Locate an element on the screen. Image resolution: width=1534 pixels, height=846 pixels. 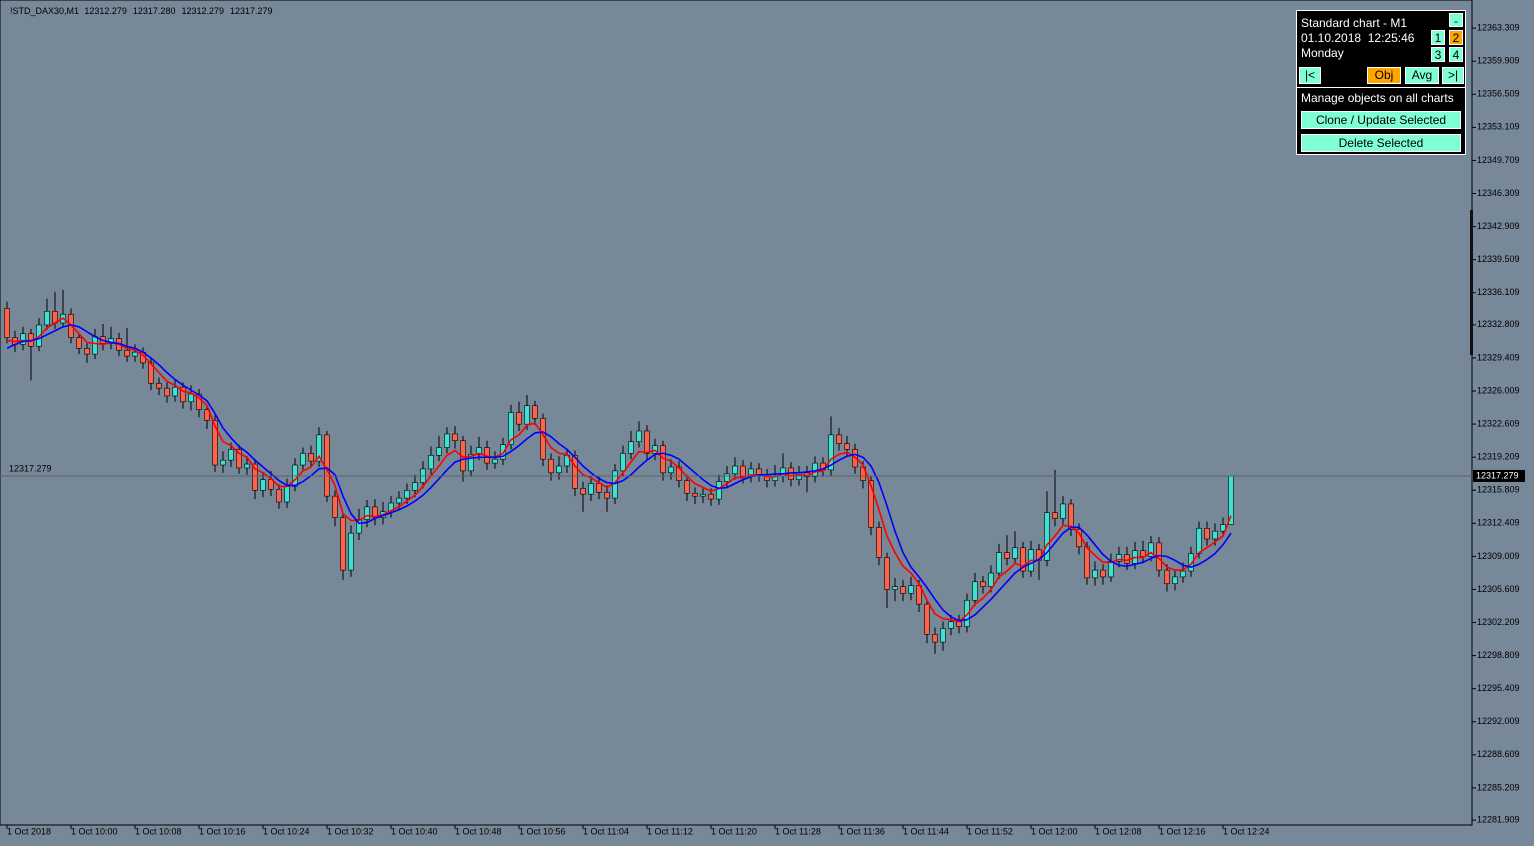
panel-divider is located at coordinates (1381, 87).